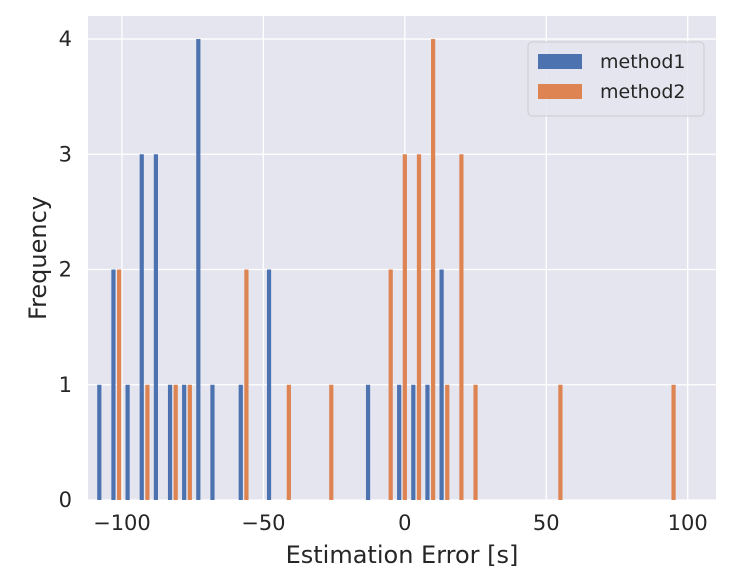  I want to click on x-tick-label: 0, so click(404, 523).